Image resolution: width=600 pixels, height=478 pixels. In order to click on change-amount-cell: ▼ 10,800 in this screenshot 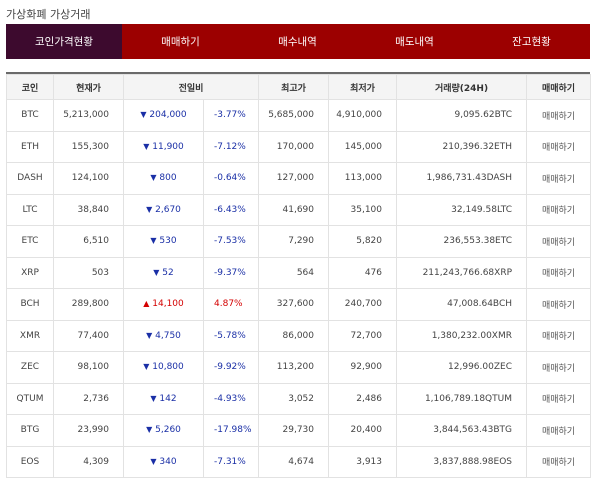, I will do `click(163, 367)`.